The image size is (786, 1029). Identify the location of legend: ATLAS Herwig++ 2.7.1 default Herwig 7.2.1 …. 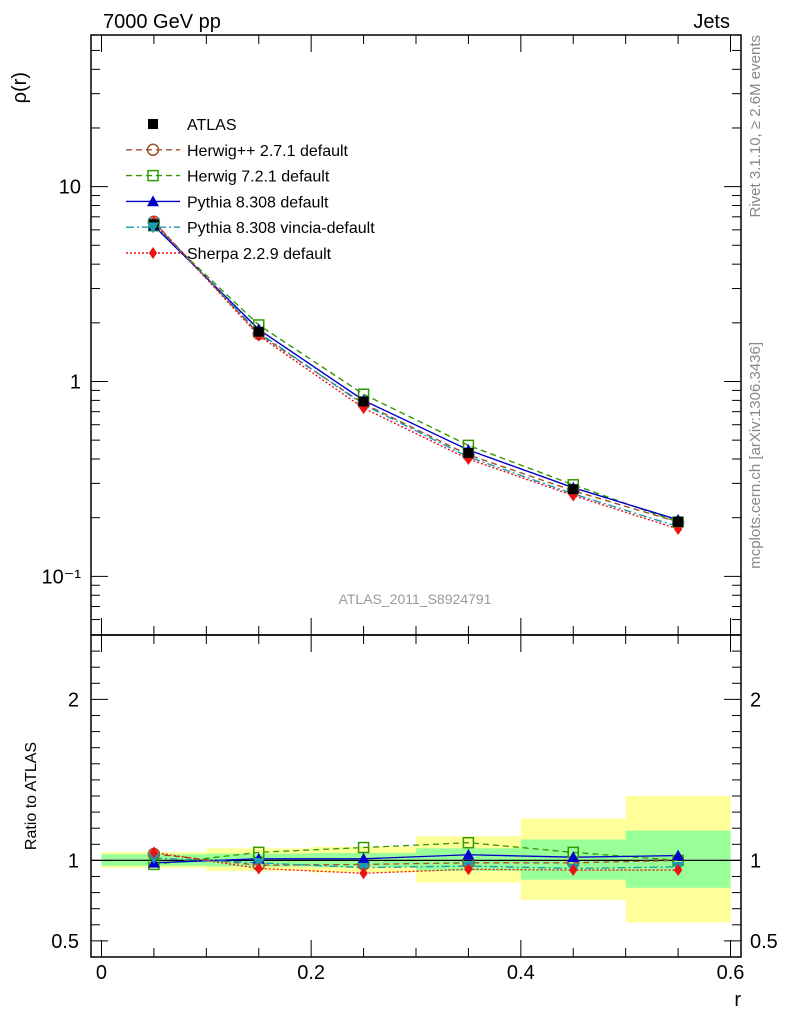
(250, 190).